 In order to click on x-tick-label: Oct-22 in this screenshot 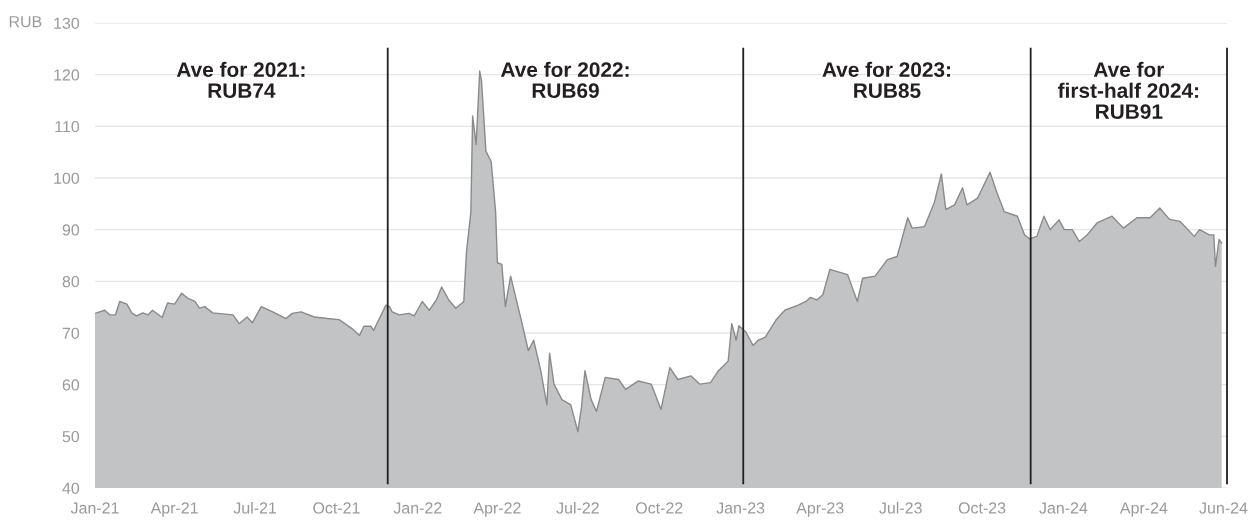, I will do `click(659, 508)`.